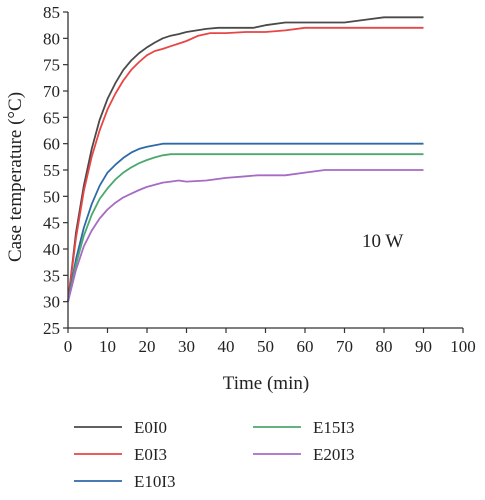 This screenshot has height=500, width=485. Describe the element at coordinates (265, 346) in the screenshot. I see `x-tick-label: 50` at that location.